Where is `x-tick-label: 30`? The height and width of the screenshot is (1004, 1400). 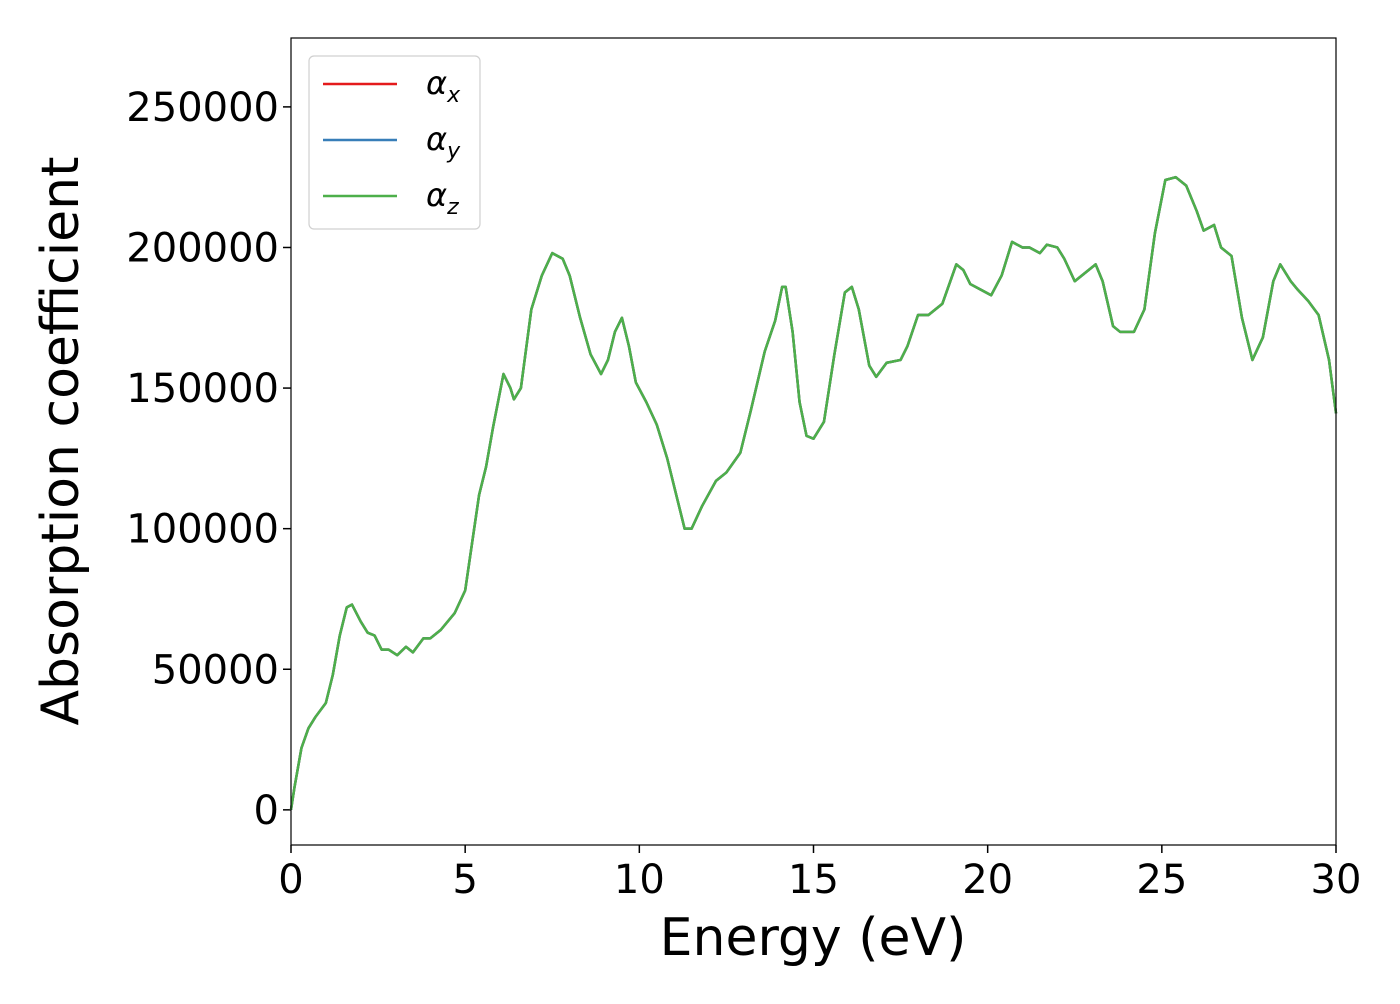 x-tick-label: 30 is located at coordinates (1336, 880).